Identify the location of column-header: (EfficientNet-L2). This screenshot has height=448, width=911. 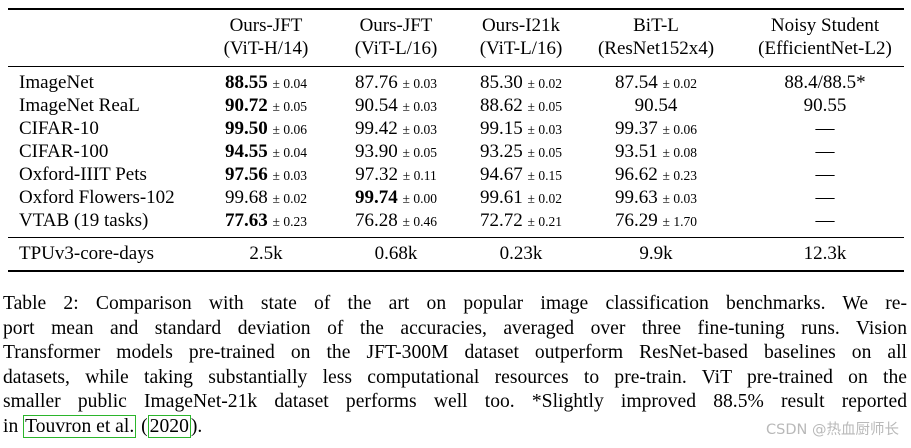
(825, 48).